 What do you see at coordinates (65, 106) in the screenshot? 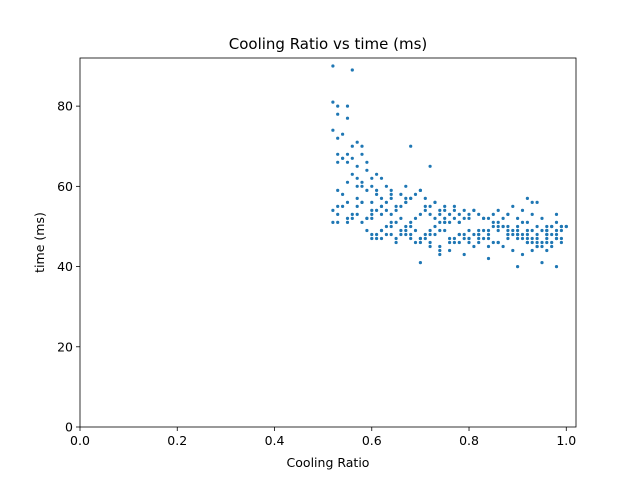
I see `y-tick-label: 80` at bounding box center [65, 106].